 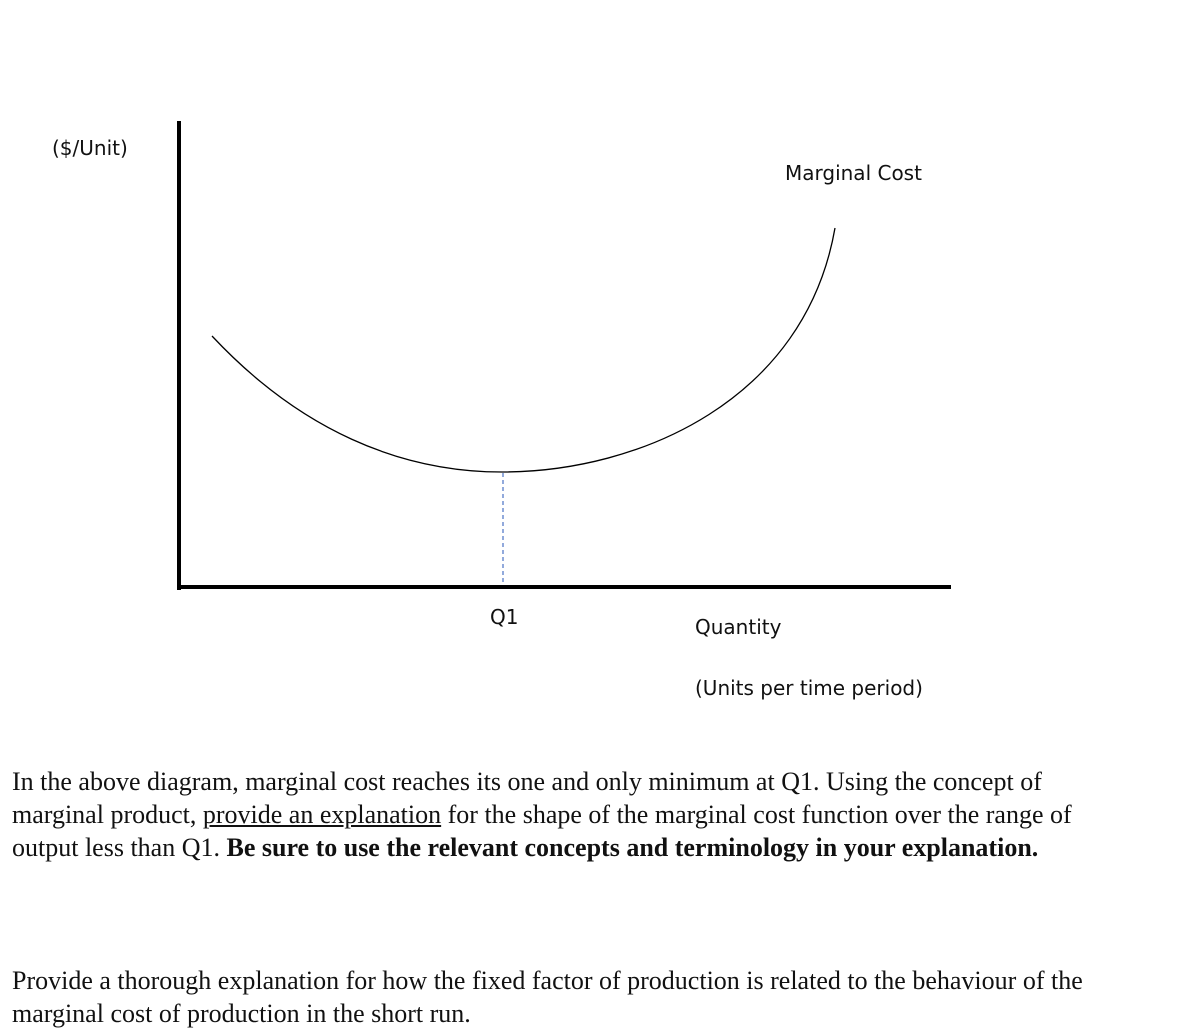 I want to click on question-text: marginal product,, so click(x=107, y=814).